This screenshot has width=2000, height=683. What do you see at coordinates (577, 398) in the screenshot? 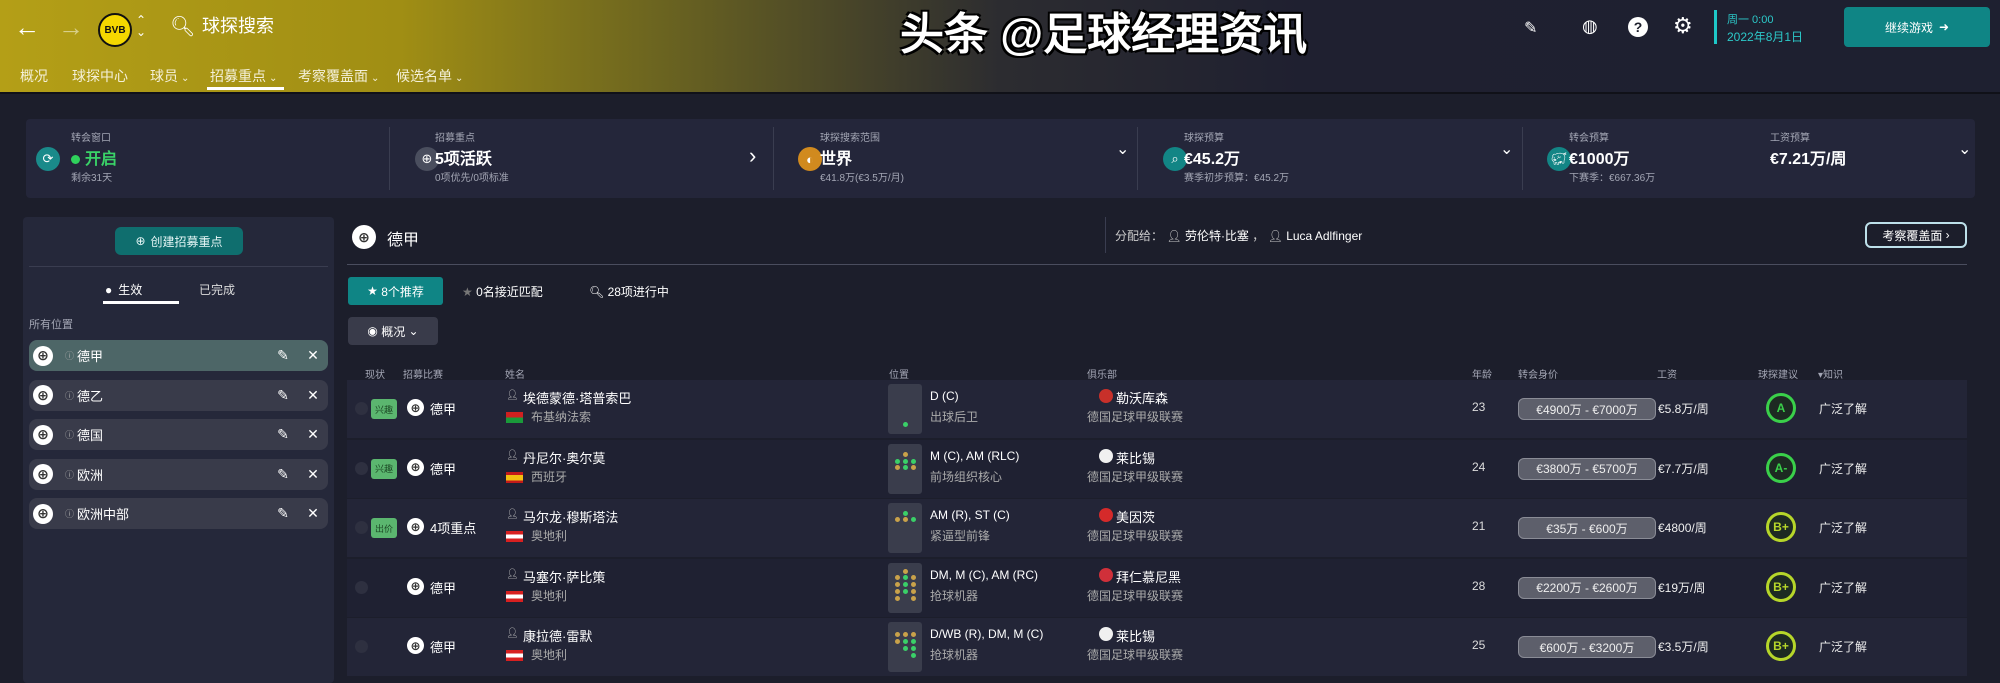
I see `player-name: 埃德蒙德·塔普索巴` at bounding box center [577, 398].